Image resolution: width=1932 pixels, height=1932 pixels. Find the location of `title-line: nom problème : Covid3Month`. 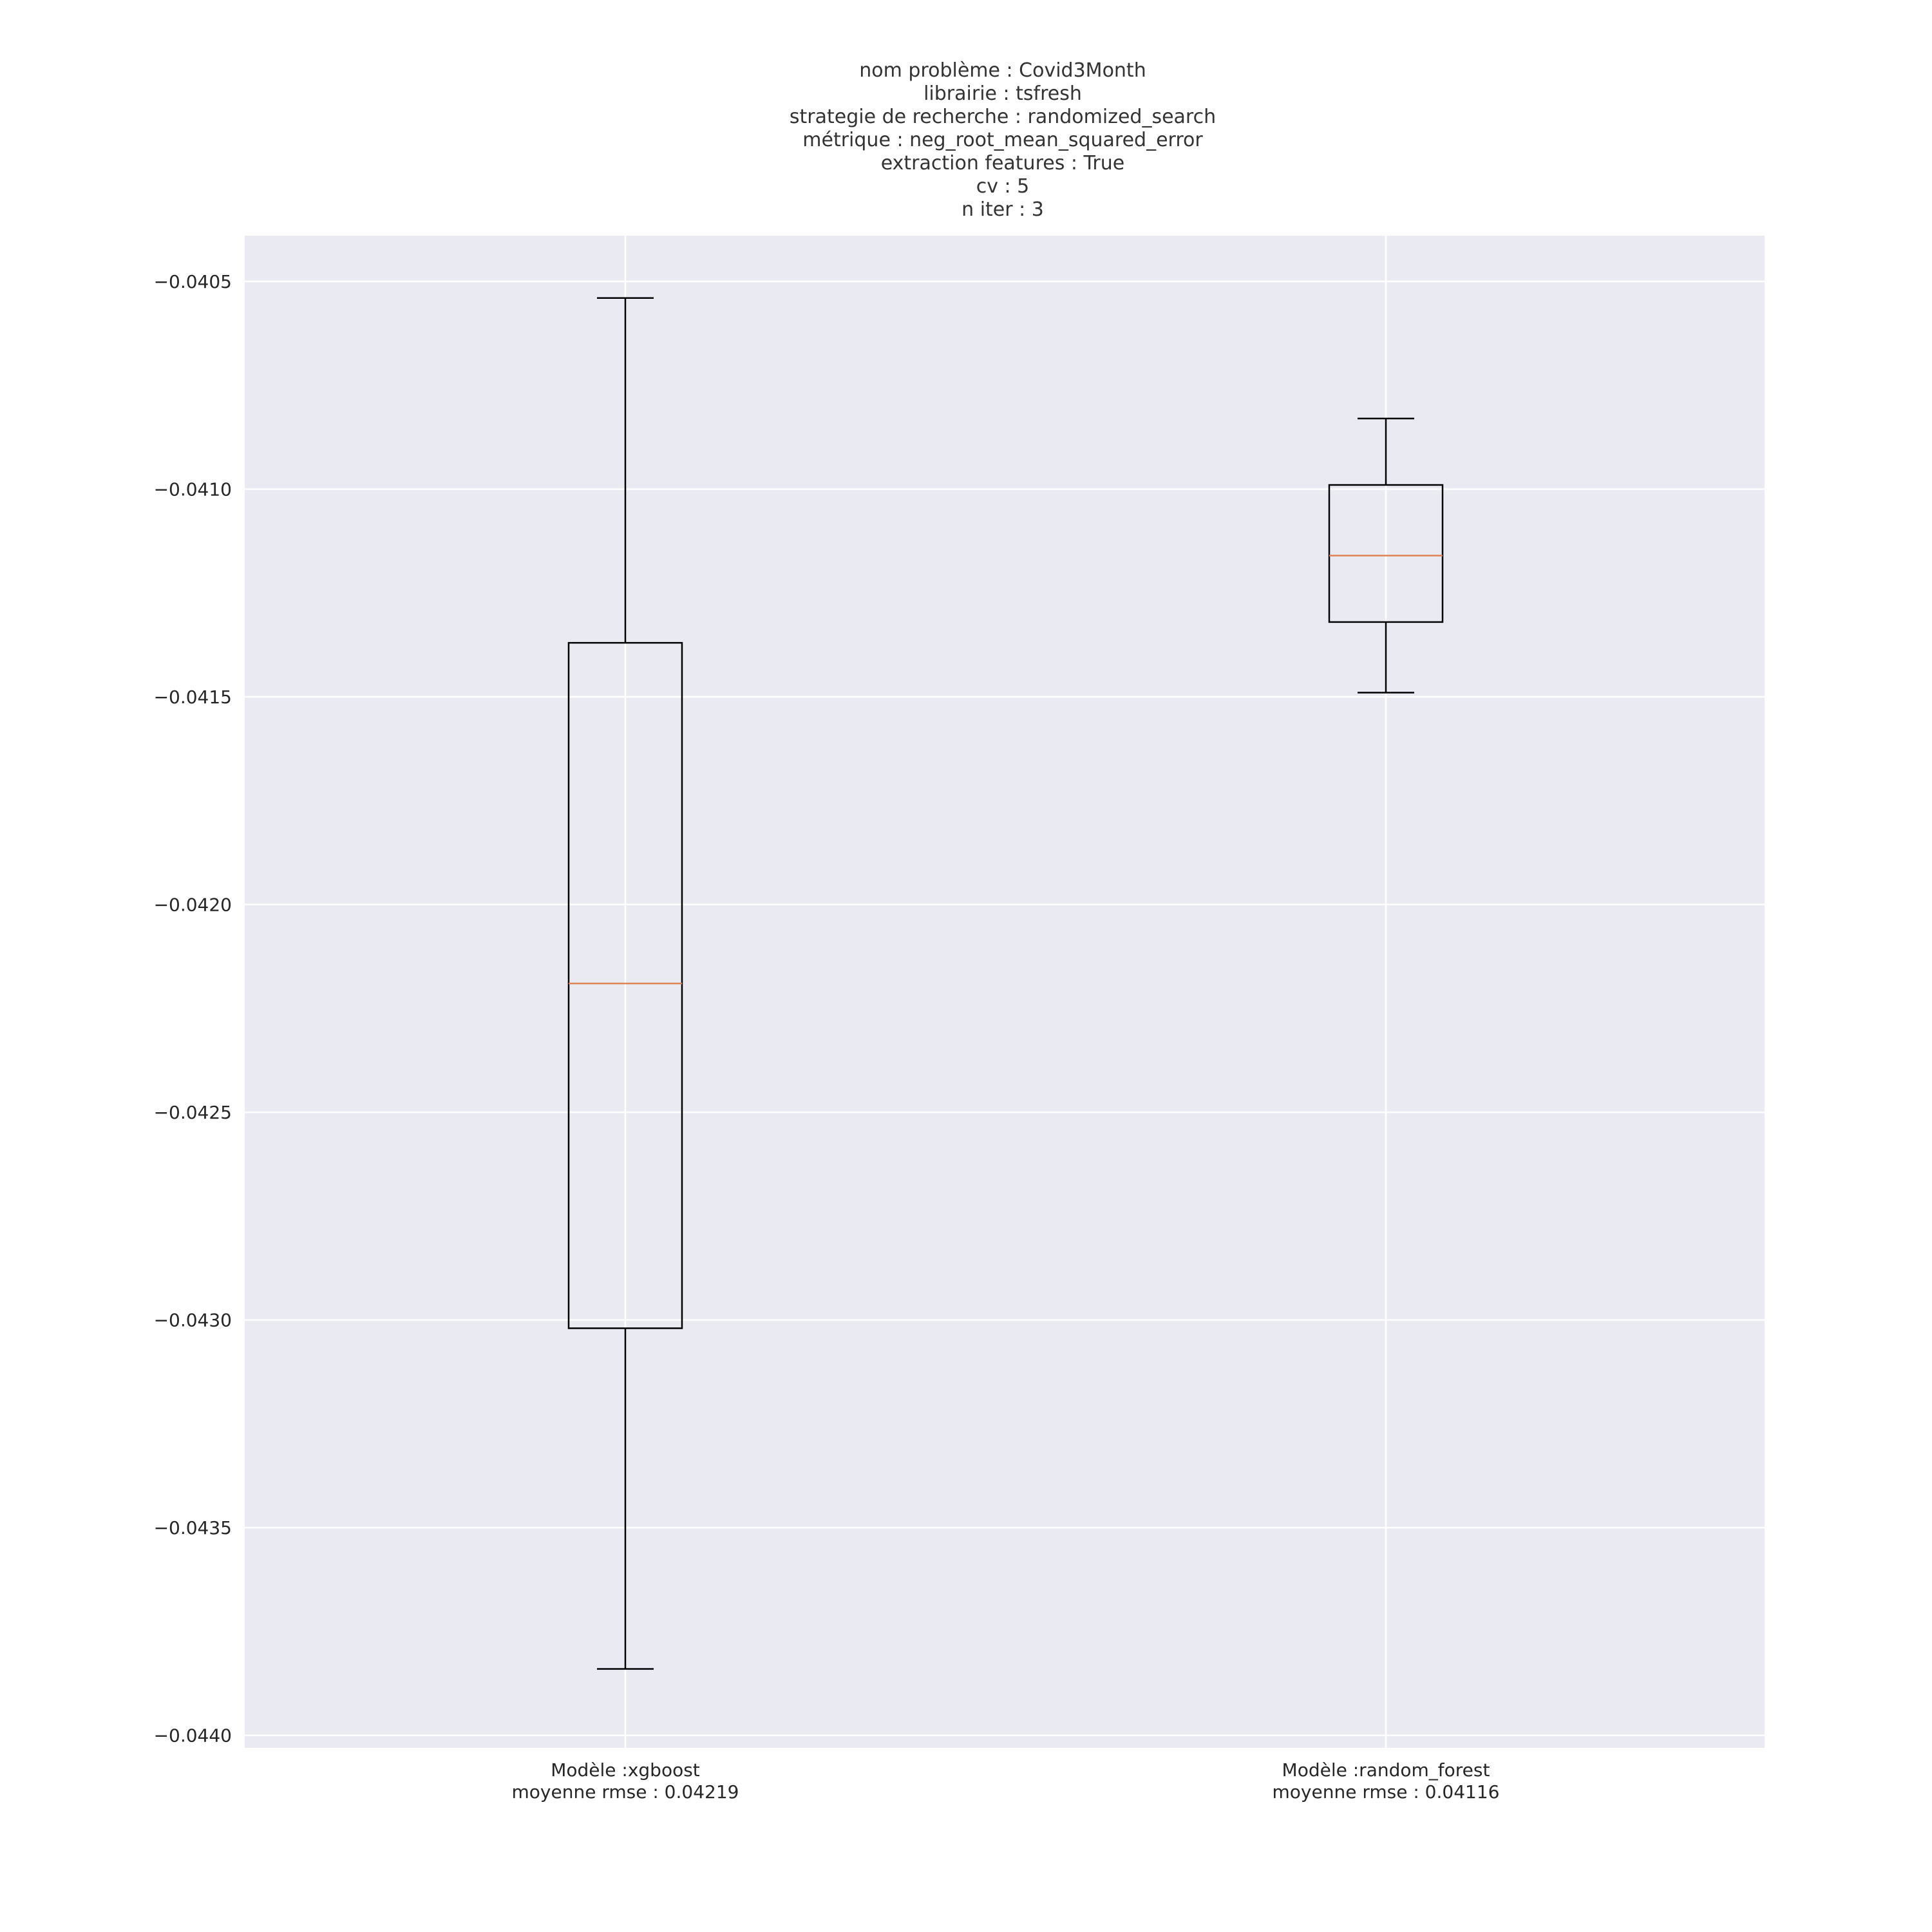

title-line: nom problème : Covid3Month is located at coordinates (1003, 70).